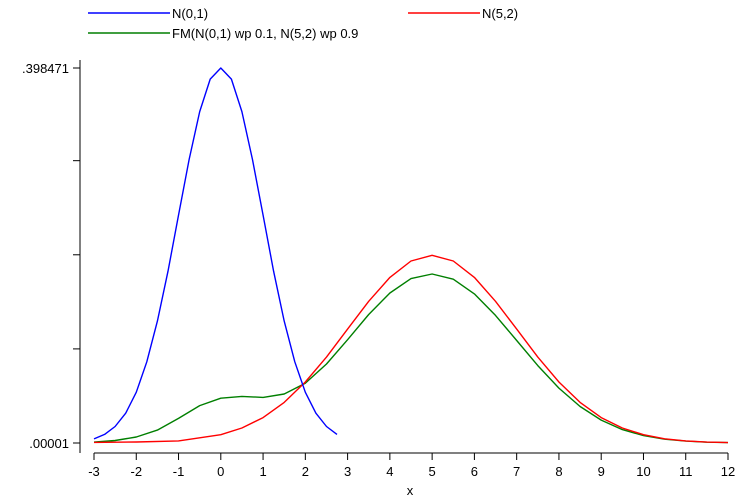 The image size is (742, 499). I want to click on x-tick-label: 1, so click(262, 471).